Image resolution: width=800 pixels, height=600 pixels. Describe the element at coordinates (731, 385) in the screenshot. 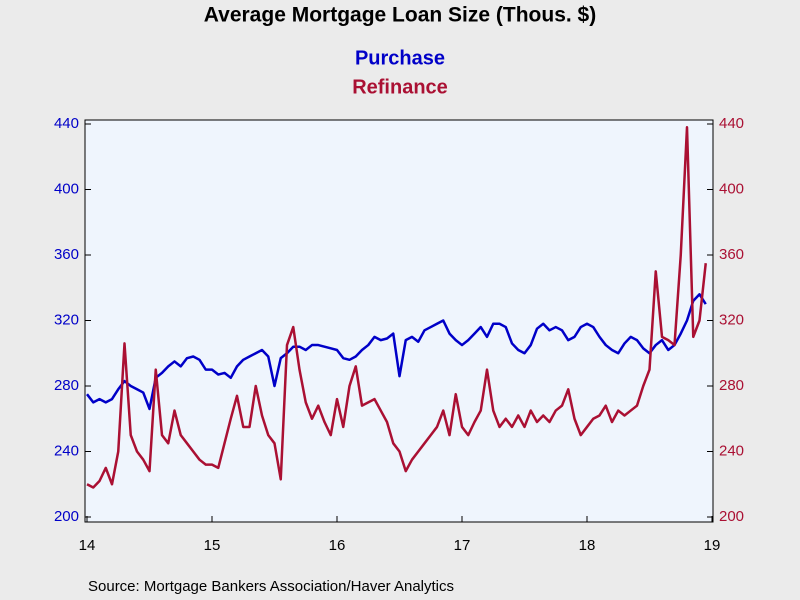

I see `y2-tick-label: 280` at that location.